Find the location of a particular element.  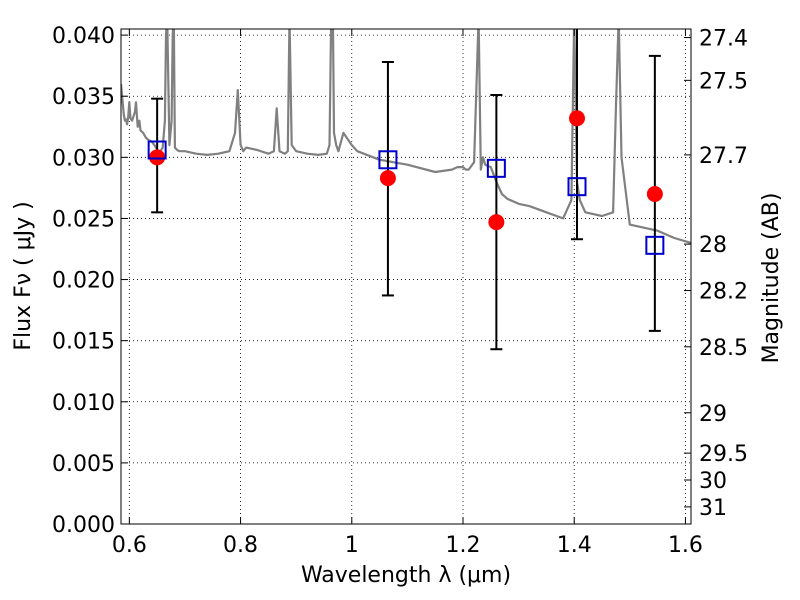

y-tick-label: 0.010 is located at coordinates (83, 403).